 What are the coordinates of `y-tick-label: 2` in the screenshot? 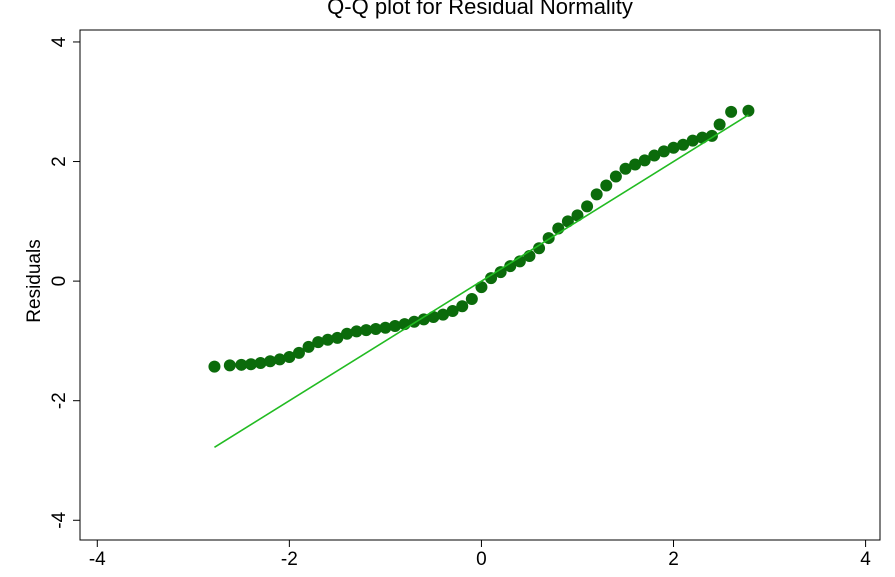 It's located at (59, 161).